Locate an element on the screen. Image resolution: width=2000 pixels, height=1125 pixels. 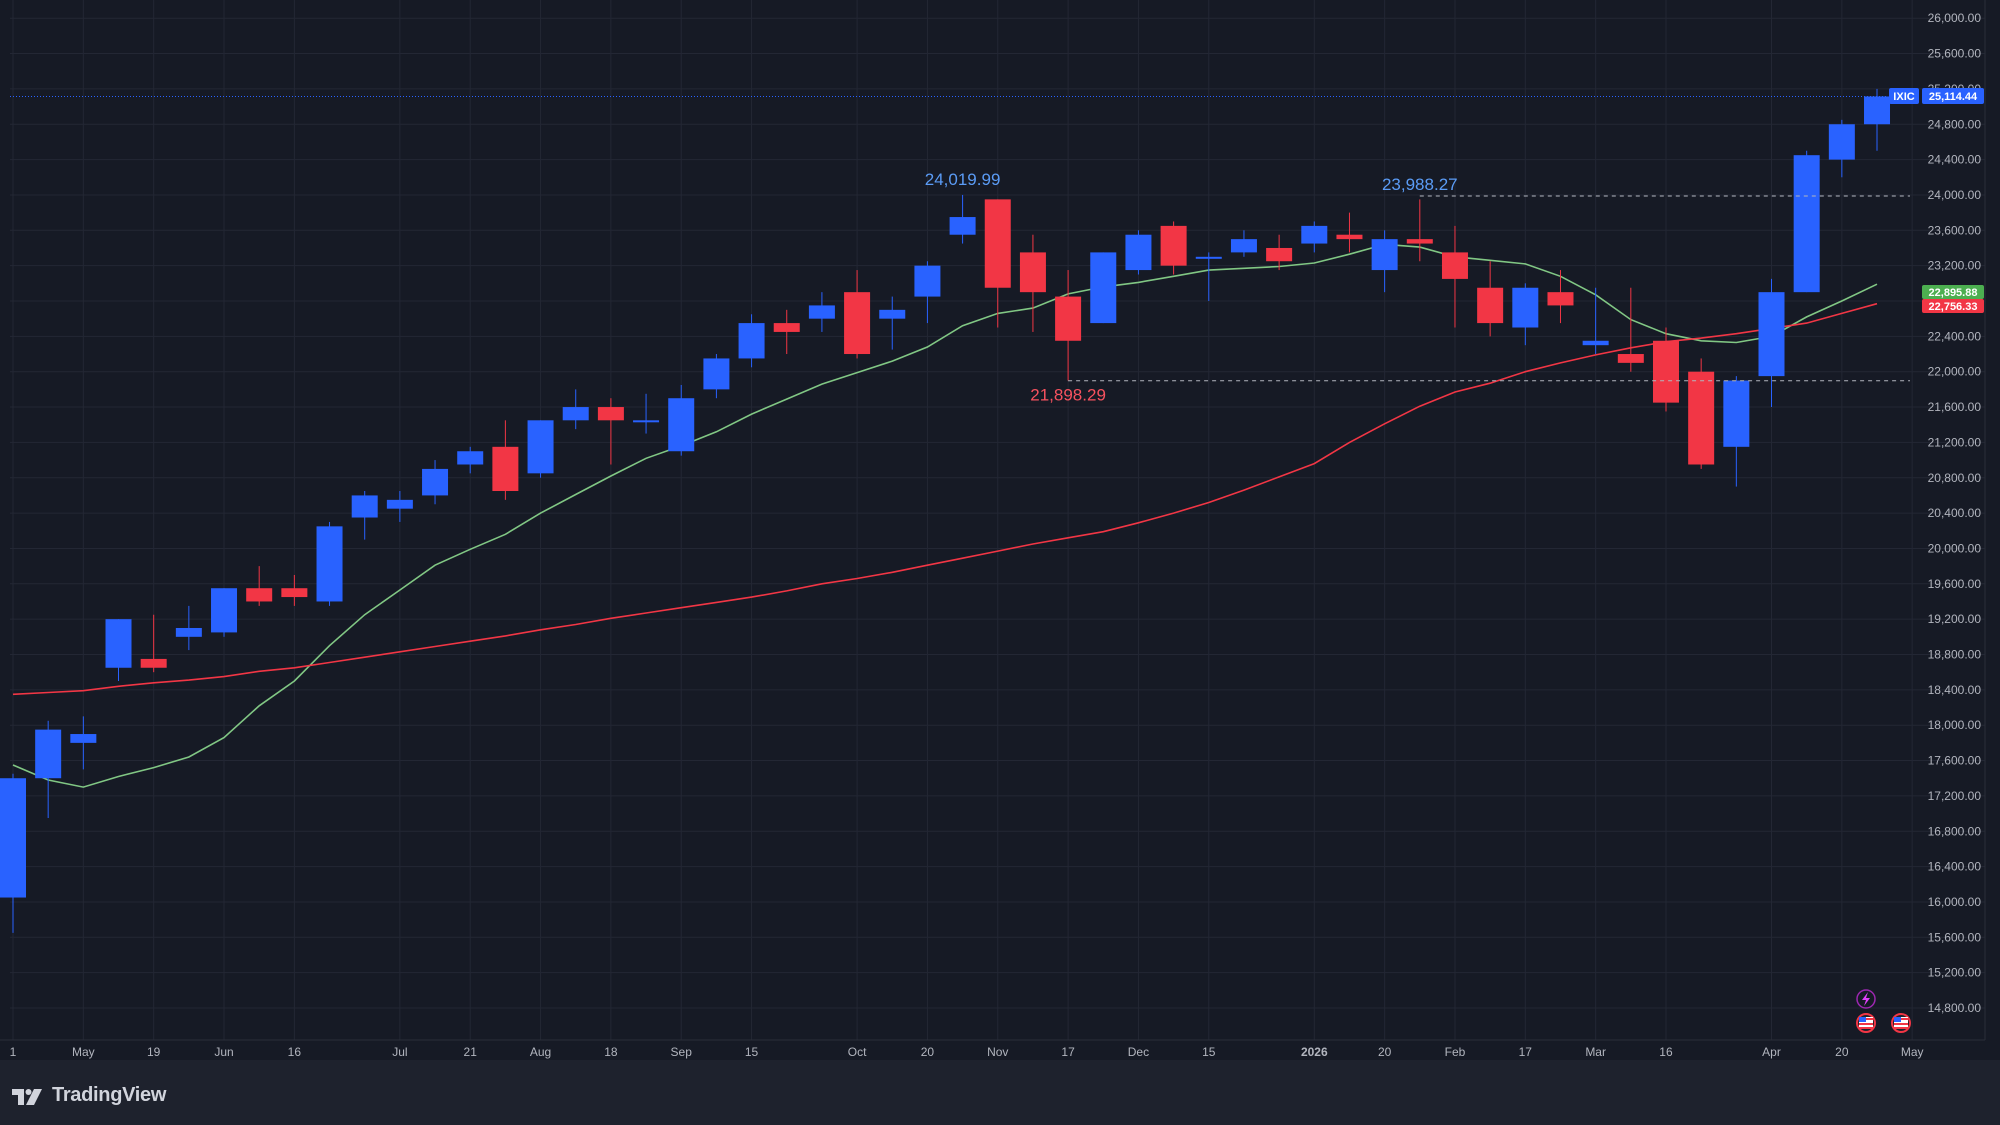
ma-fast-tag-label: 22,895.88 is located at coordinates (1953, 293).